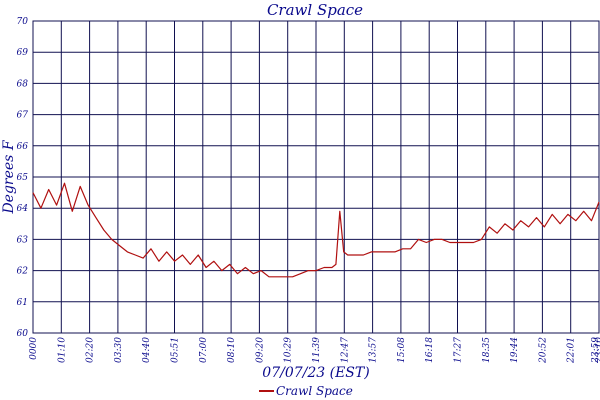 The image size is (600, 400). I want to click on x-tick-label: 23:10, so click(597, 350).